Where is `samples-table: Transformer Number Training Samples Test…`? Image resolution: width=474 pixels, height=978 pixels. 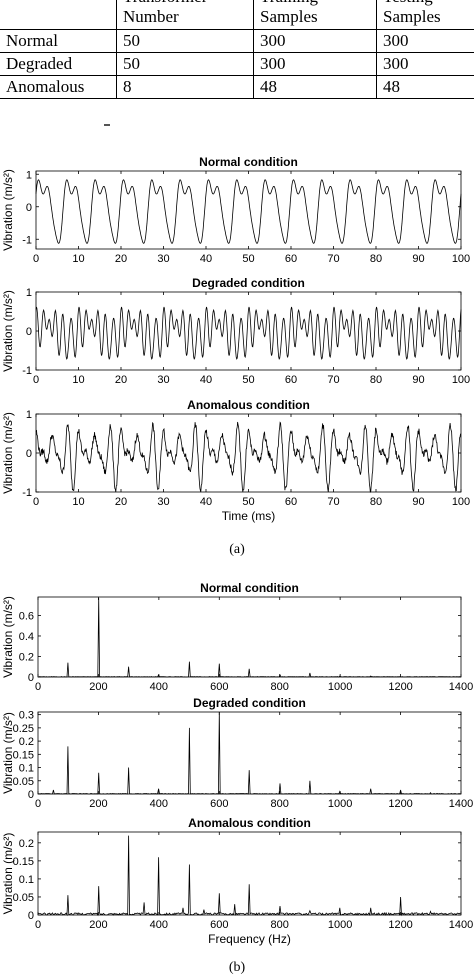
samples-table: Transformer Number Training Samples Test… is located at coordinates (237, 49).